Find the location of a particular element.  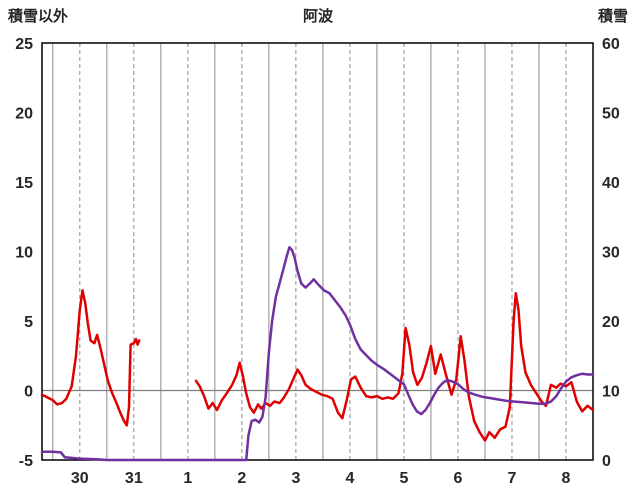

x-axis-tick-label: 5 is located at coordinates (403, 478).